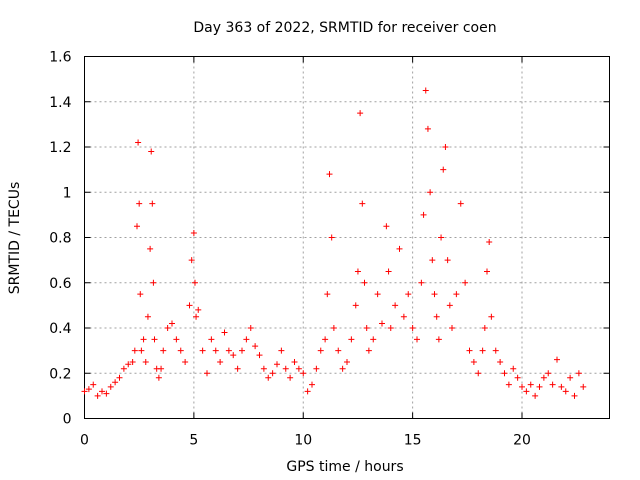 The width and height of the screenshot is (640, 480). What do you see at coordinates (60, 374) in the screenshot?
I see `y-tick-label: 0.2` at bounding box center [60, 374].